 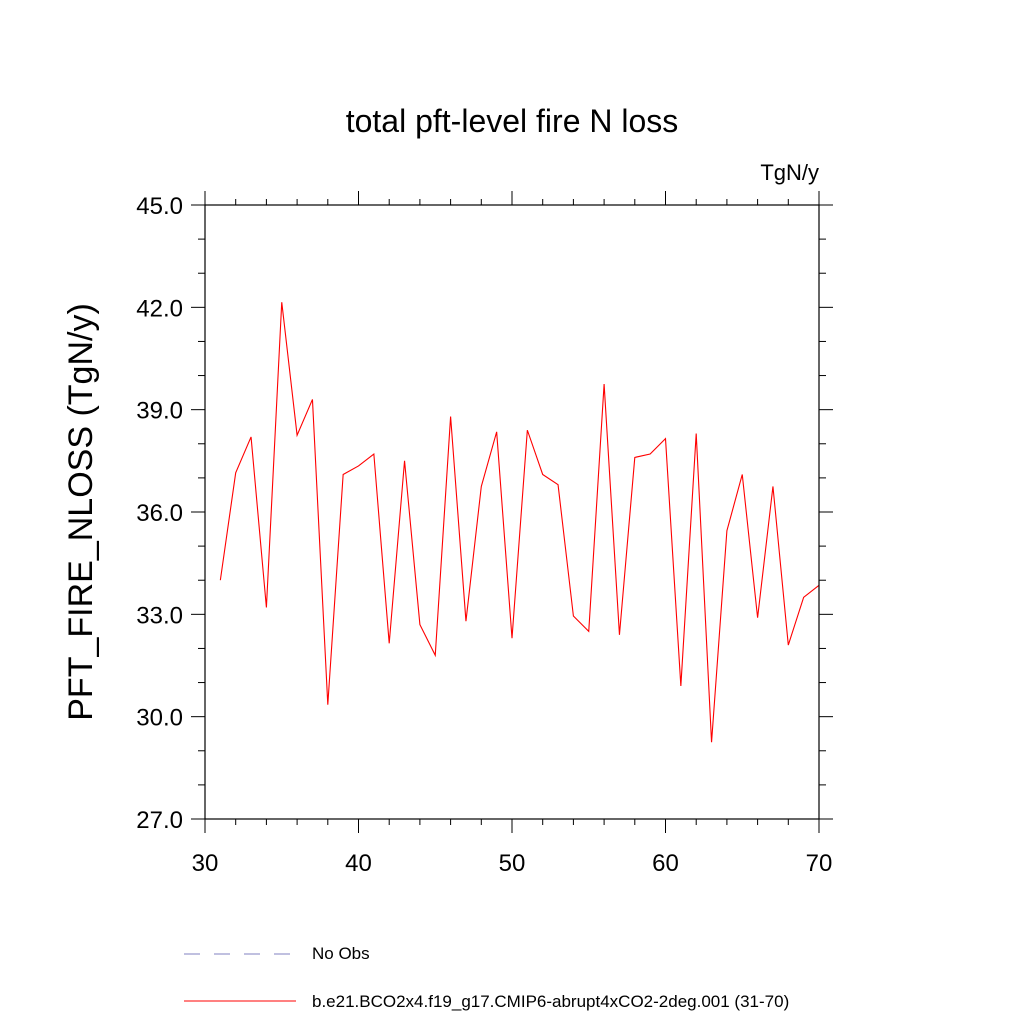 What do you see at coordinates (159, 615) in the screenshot?
I see `y-tick-label: 33.0` at bounding box center [159, 615].